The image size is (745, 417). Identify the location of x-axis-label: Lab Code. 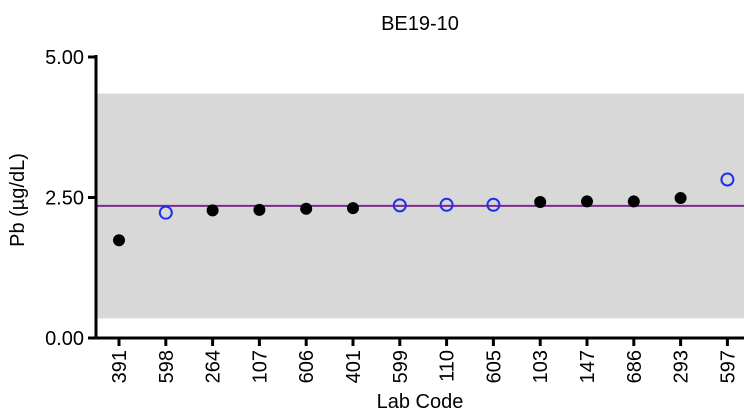
(420, 402).